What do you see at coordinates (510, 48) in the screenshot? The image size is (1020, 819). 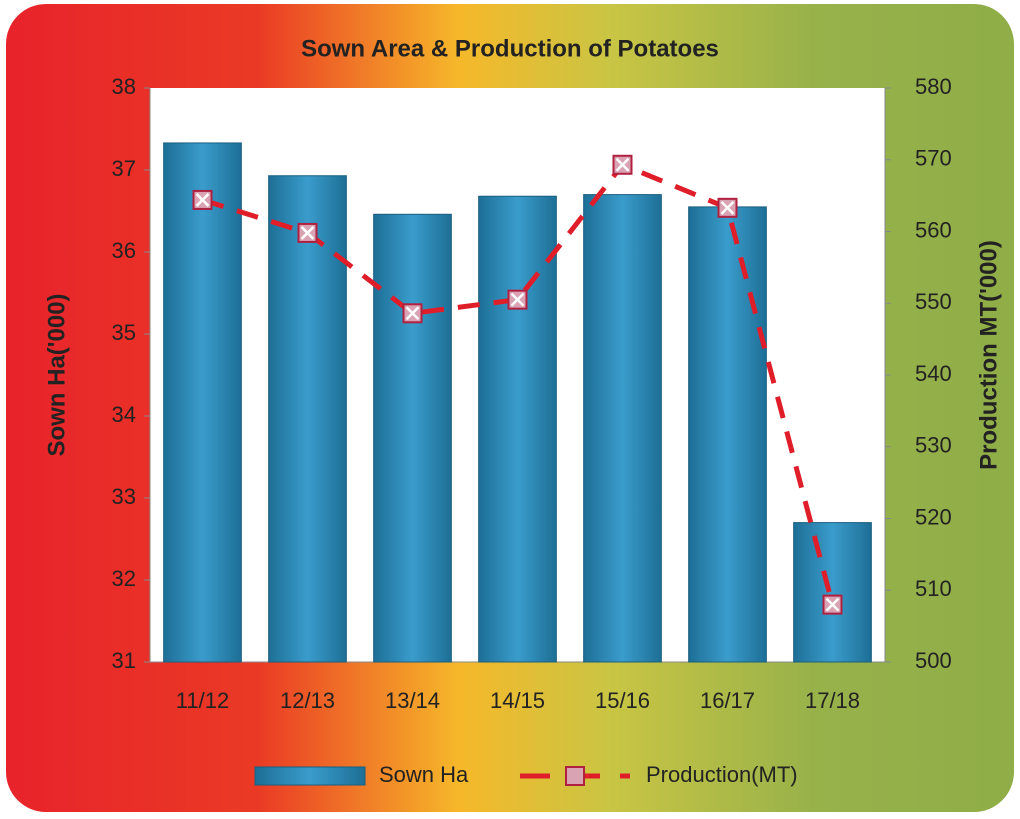 I see `chart-title: Sown Area & Production of Potatoes` at bounding box center [510, 48].